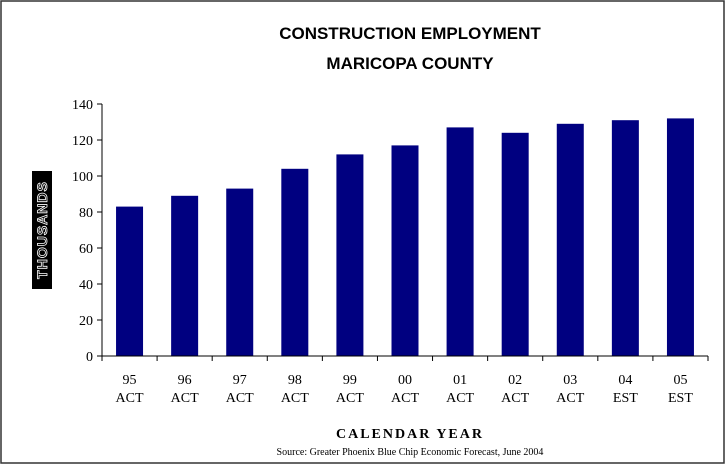 This screenshot has height=465, width=726. What do you see at coordinates (82, 177) in the screenshot?
I see `y-tick-label: 100` at bounding box center [82, 177].